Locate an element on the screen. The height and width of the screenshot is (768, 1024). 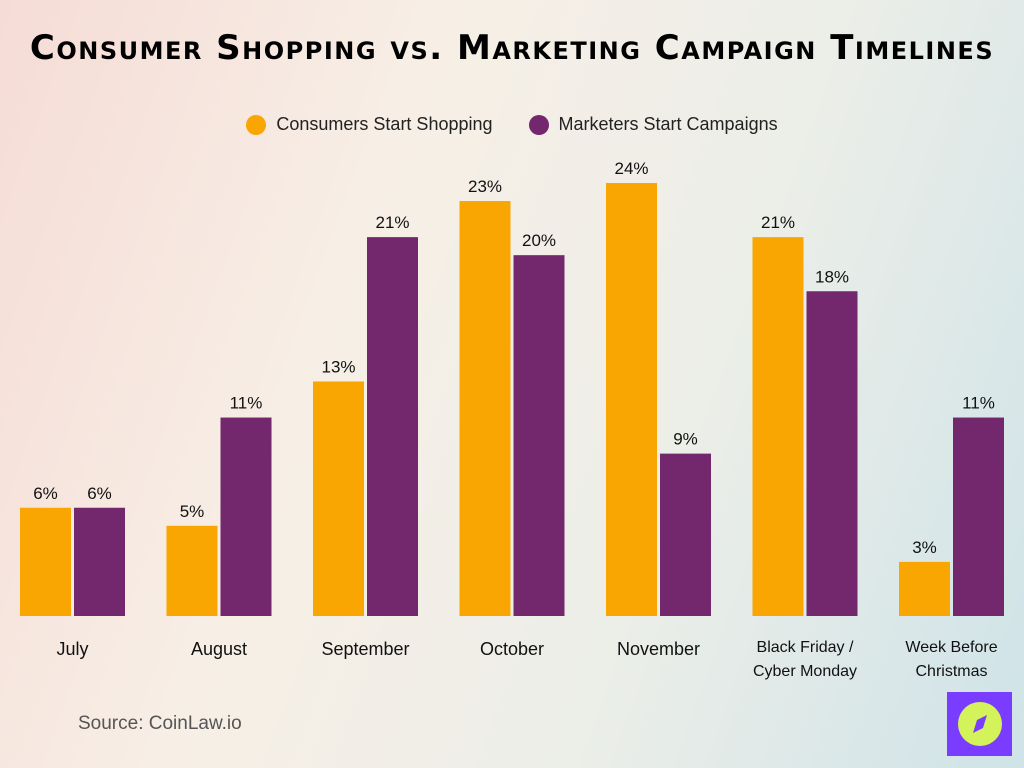
data-label: 18% is located at coordinates (832, 276).